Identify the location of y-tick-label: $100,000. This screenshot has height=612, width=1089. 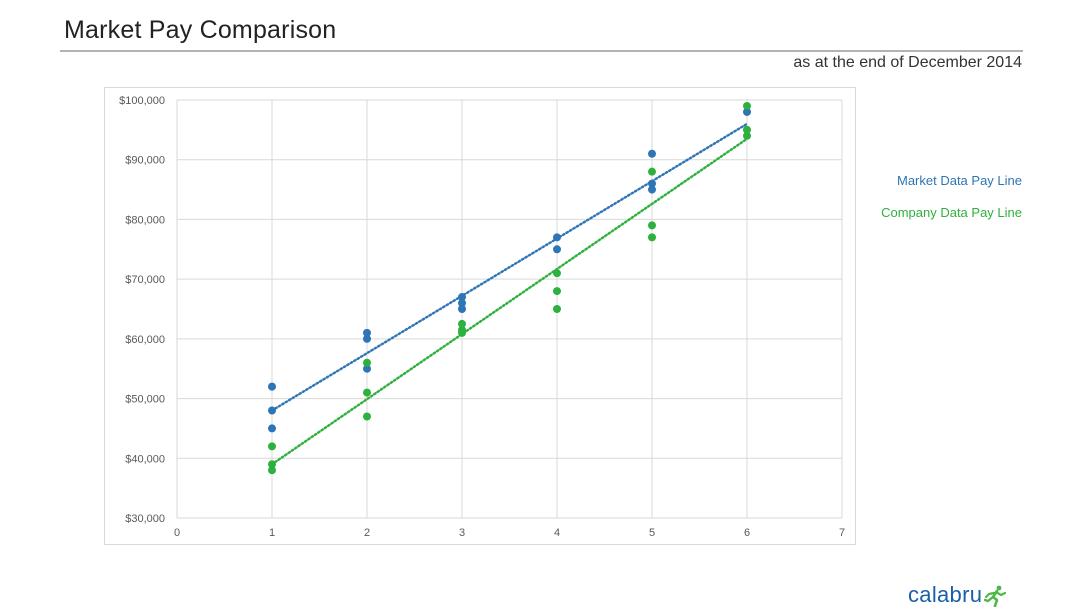
(142, 101).